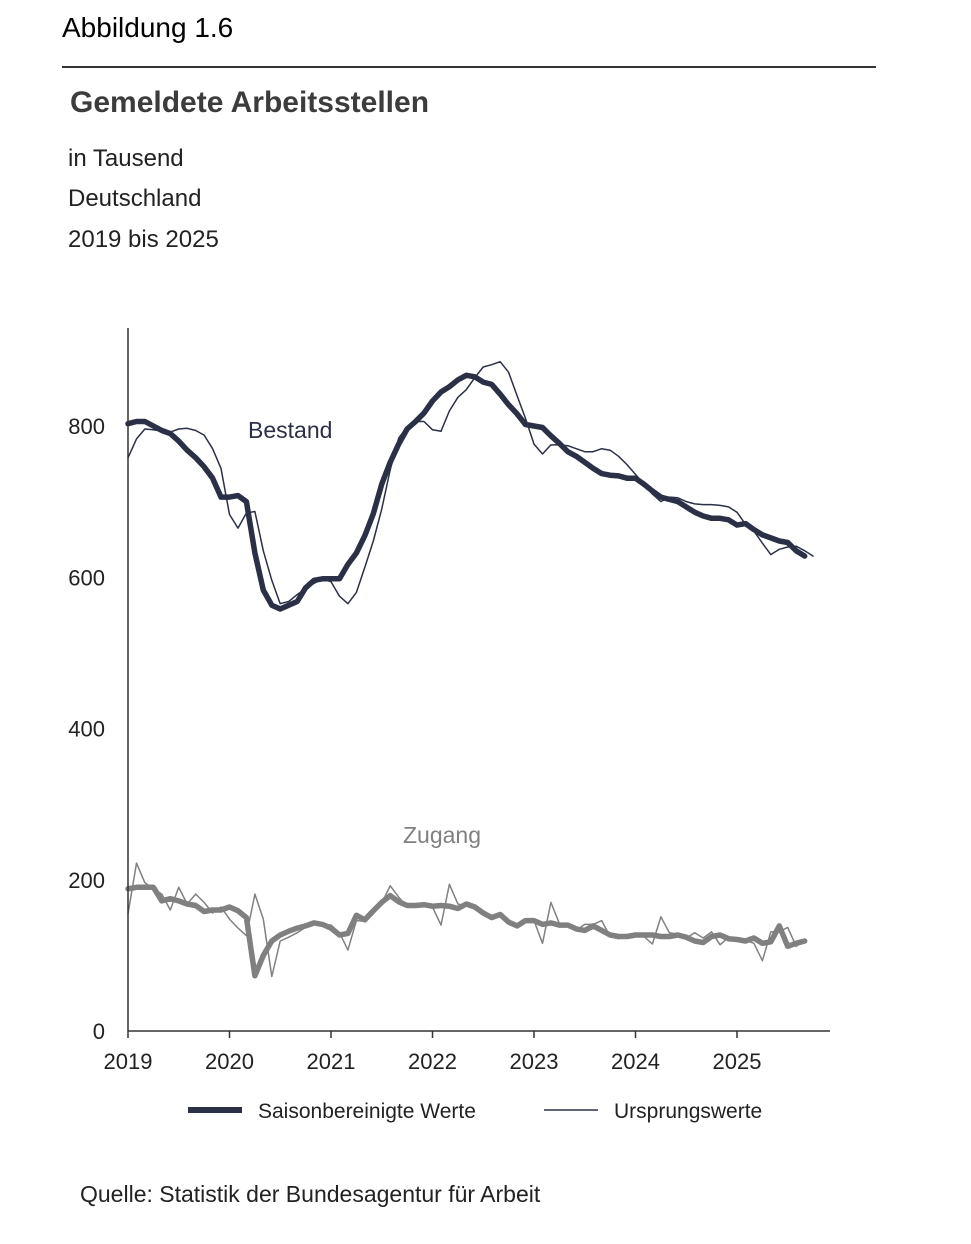 Image resolution: width=971 pixels, height=1244 pixels. Describe the element at coordinates (250, 102) in the screenshot. I see `chart-title: Gemeldete Arbeitsstellen` at that location.